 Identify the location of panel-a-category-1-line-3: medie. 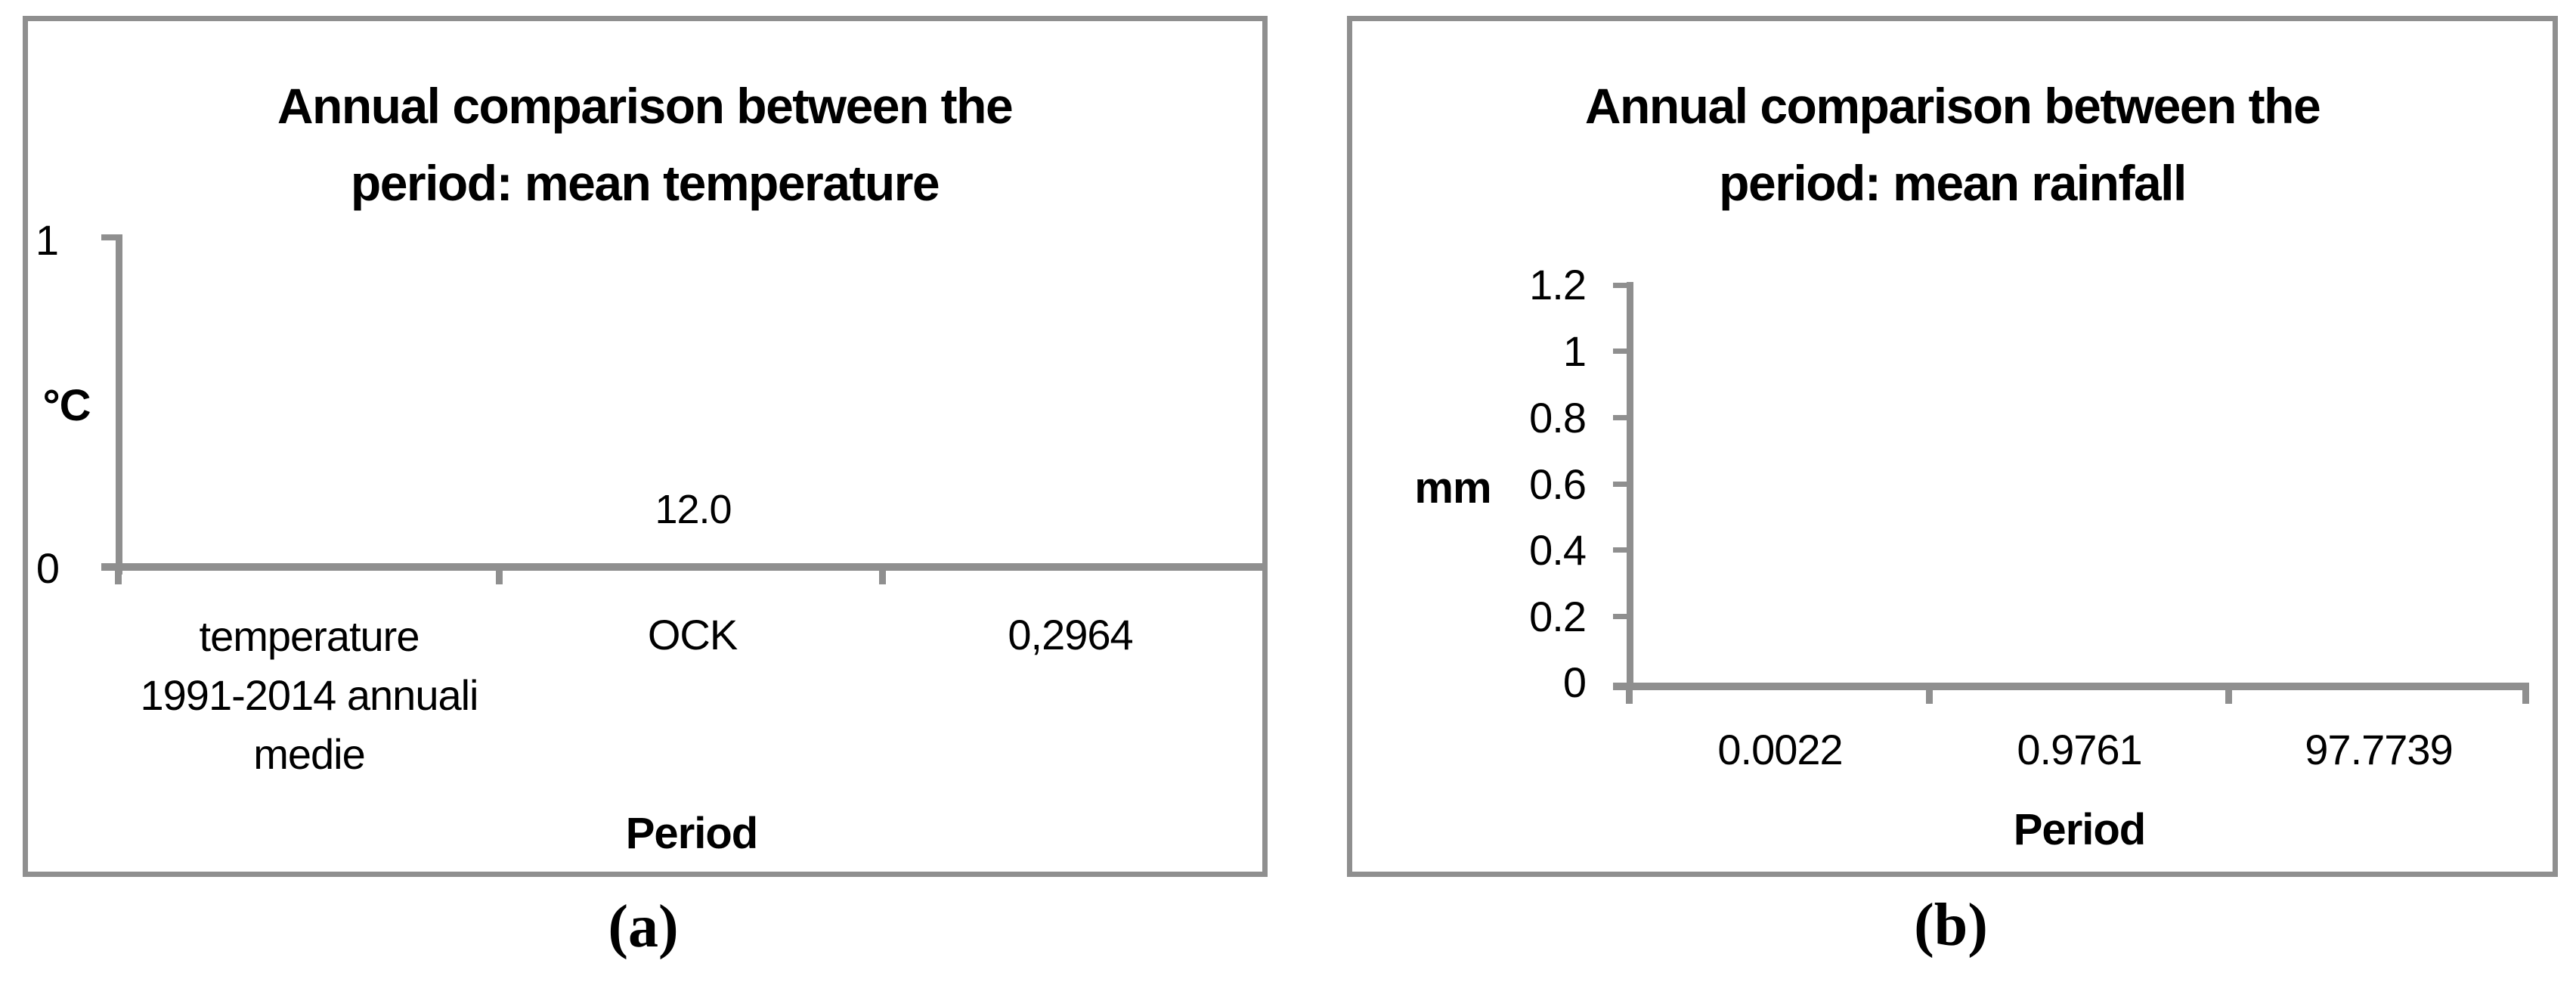
(309, 754).